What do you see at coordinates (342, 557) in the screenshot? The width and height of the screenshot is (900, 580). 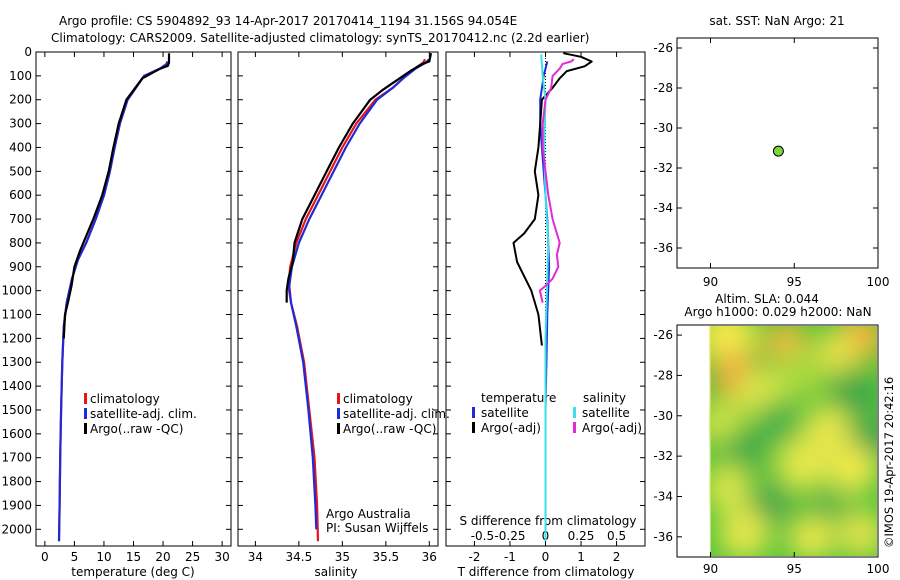 I see `salinity-xtick-label: 35` at bounding box center [342, 557].